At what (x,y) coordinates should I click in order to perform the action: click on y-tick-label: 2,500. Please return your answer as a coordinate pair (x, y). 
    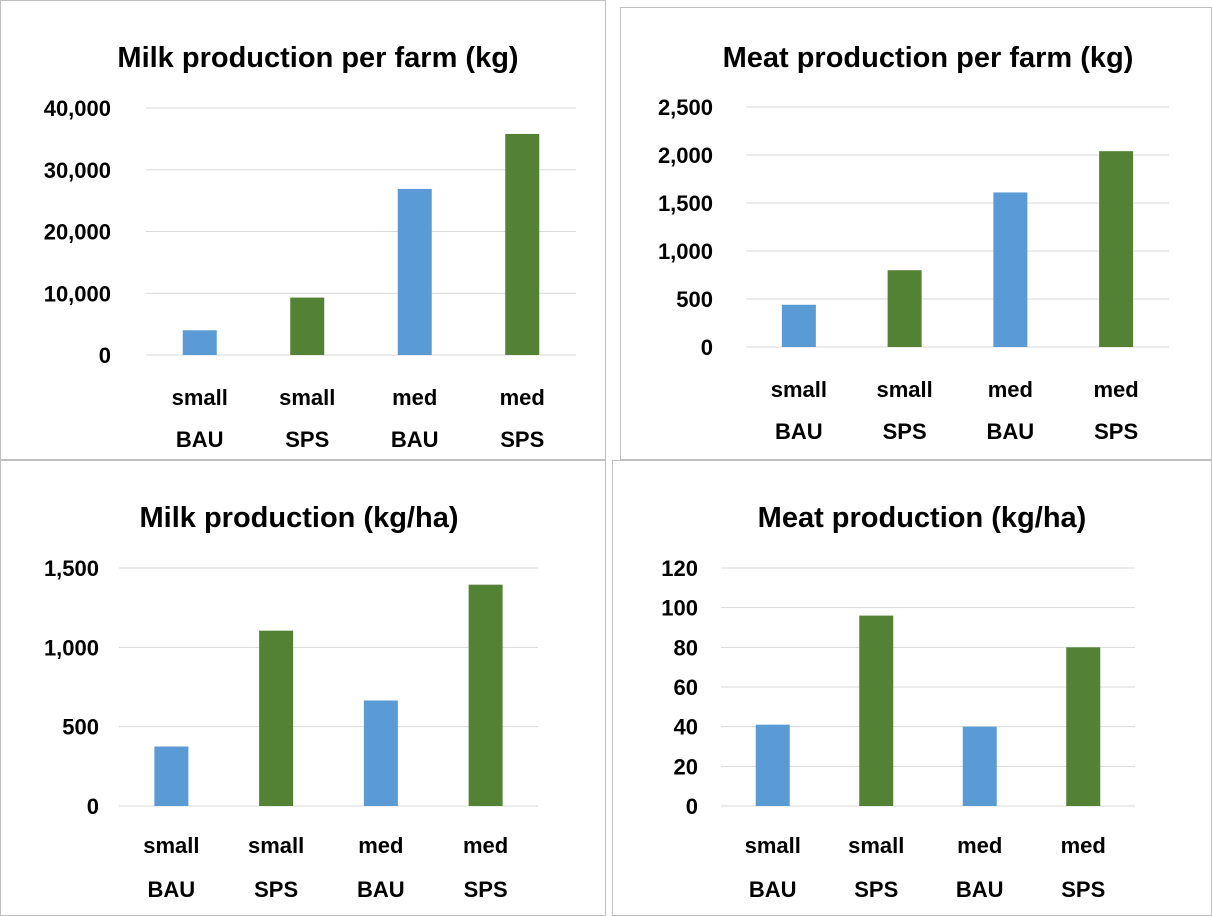
    Looking at the image, I should click on (685, 107).